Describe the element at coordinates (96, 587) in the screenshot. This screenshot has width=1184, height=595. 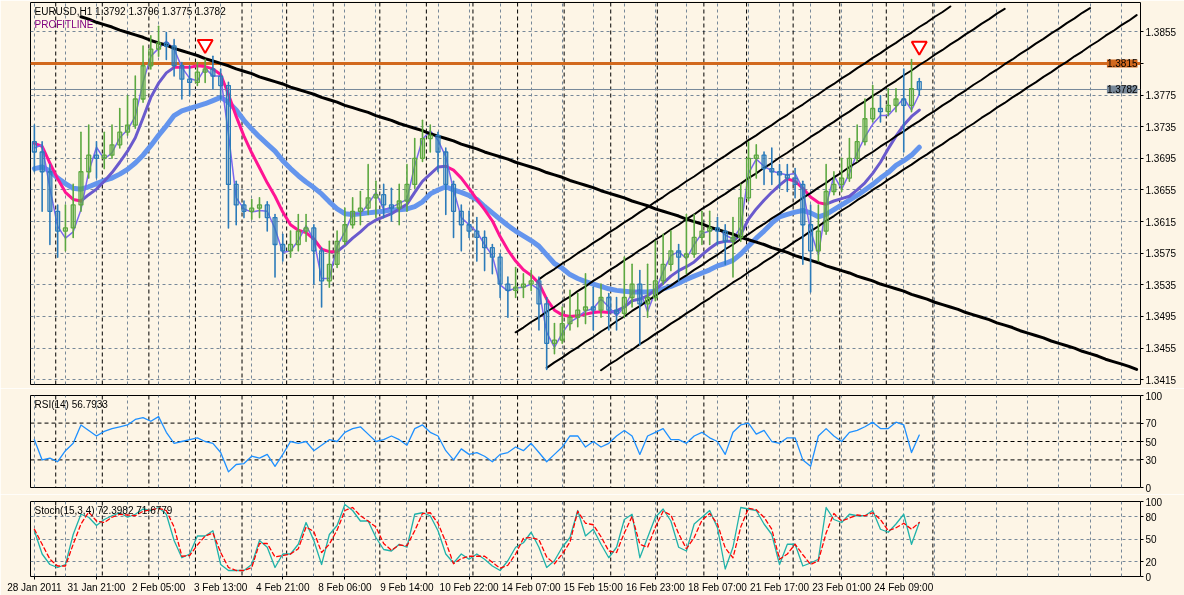
I see `x-tick-label: 31 Jan 21:00` at that location.